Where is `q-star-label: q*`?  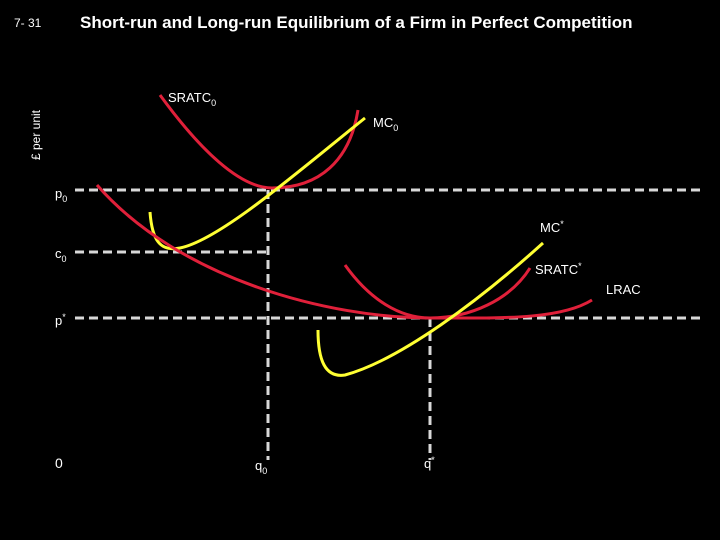
q-star-label: q* is located at coordinates (429, 463).